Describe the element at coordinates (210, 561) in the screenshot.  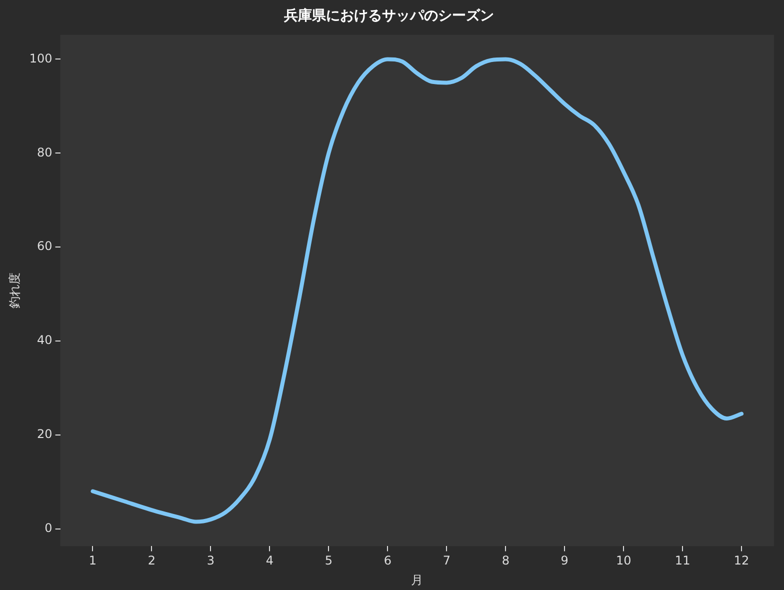
I see `x-tick-label: 3` at that location.